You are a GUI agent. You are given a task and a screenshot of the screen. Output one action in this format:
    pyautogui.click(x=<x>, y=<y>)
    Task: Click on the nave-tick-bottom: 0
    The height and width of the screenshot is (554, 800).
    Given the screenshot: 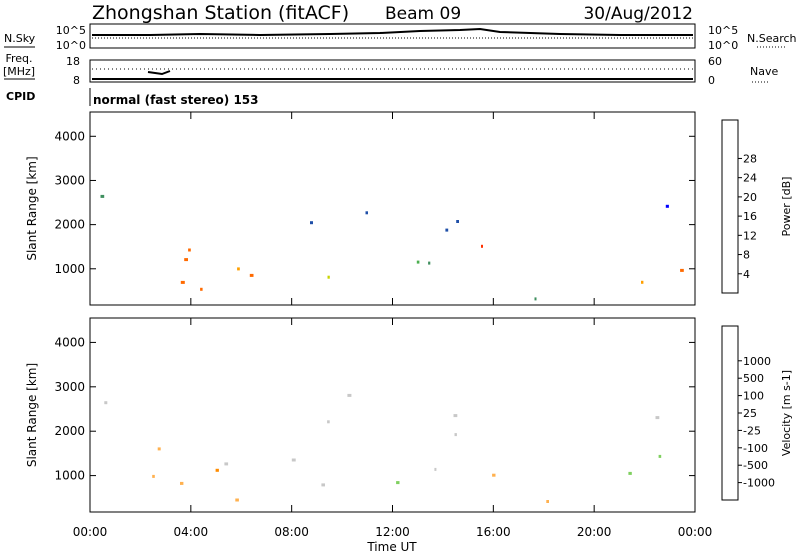 What is the action you would take?
    pyautogui.click(x=711, y=80)
    